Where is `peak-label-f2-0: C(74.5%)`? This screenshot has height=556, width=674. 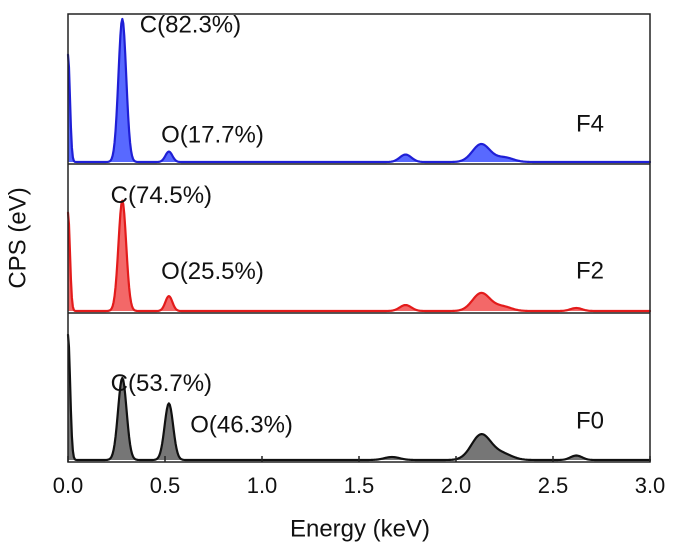 peak-label-f2-0: C(74.5%) is located at coordinates (161, 195).